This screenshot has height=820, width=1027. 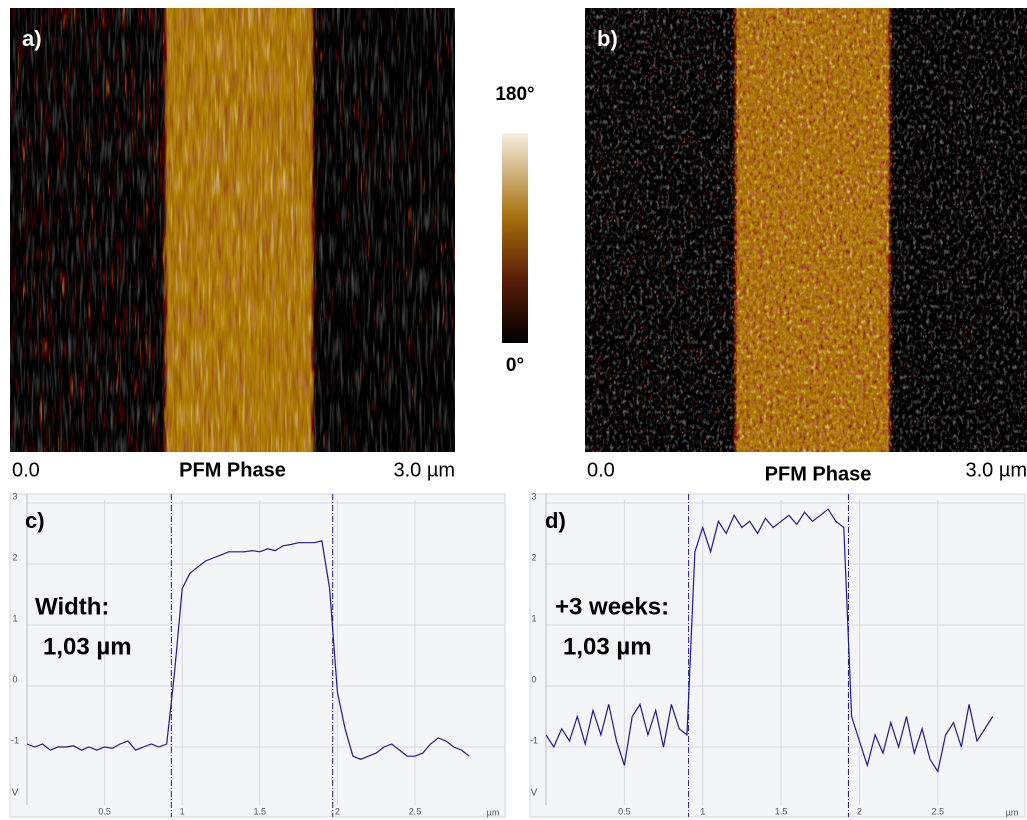 I want to click on annotation: Width:, so click(x=72, y=606).